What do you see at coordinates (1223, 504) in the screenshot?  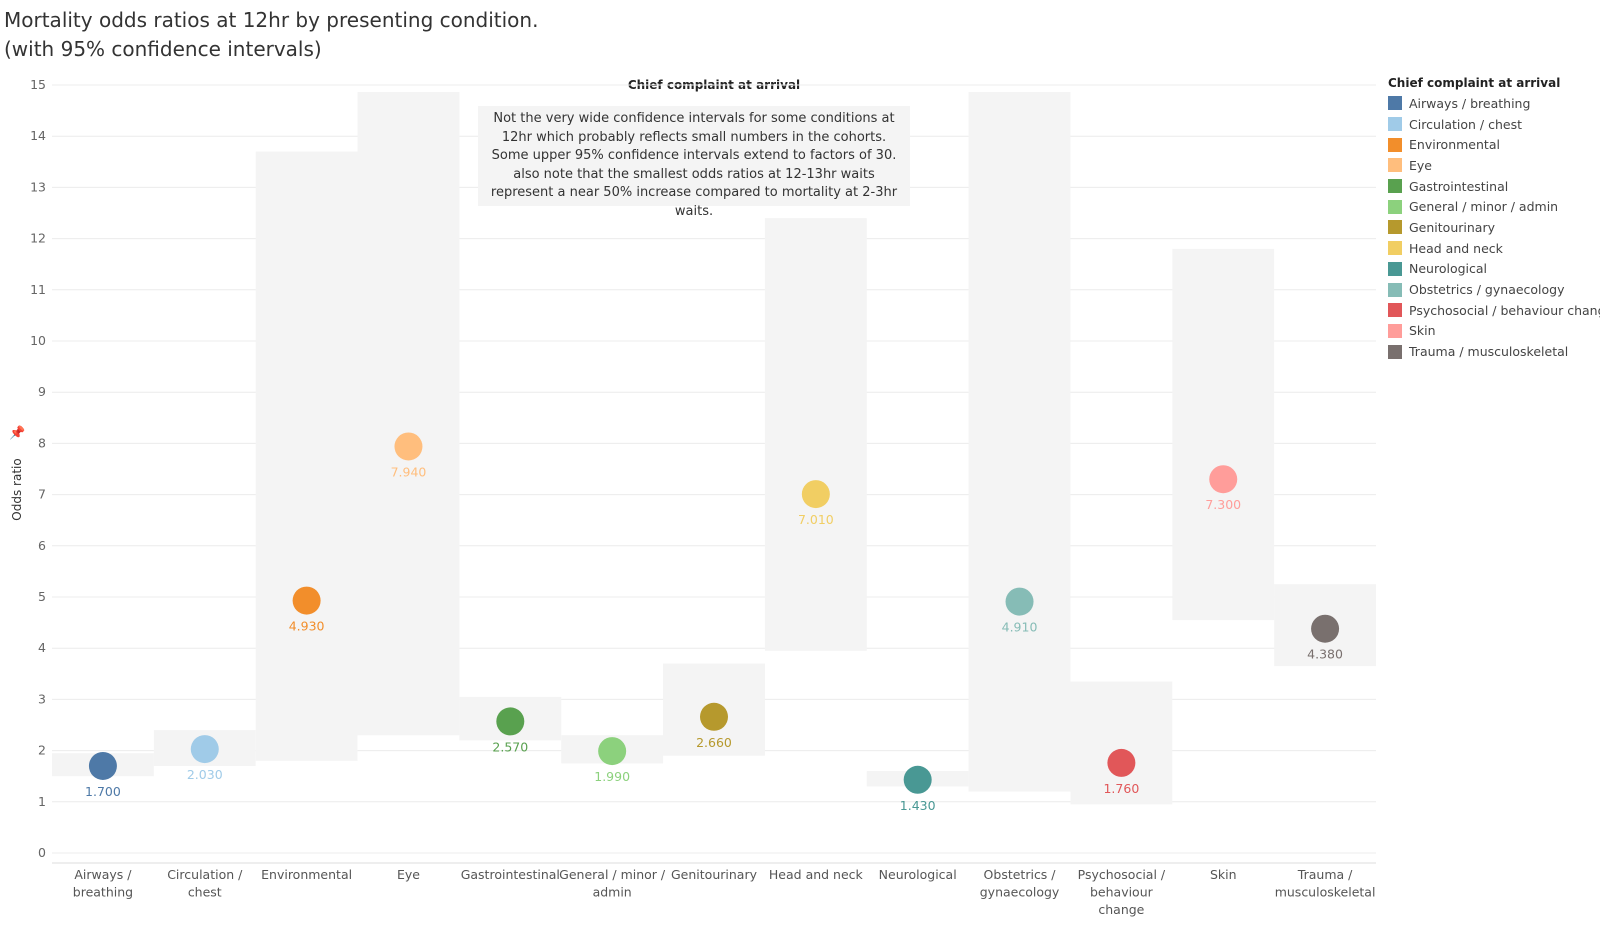 I see `data-label: 7.300` at bounding box center [1223, 504].